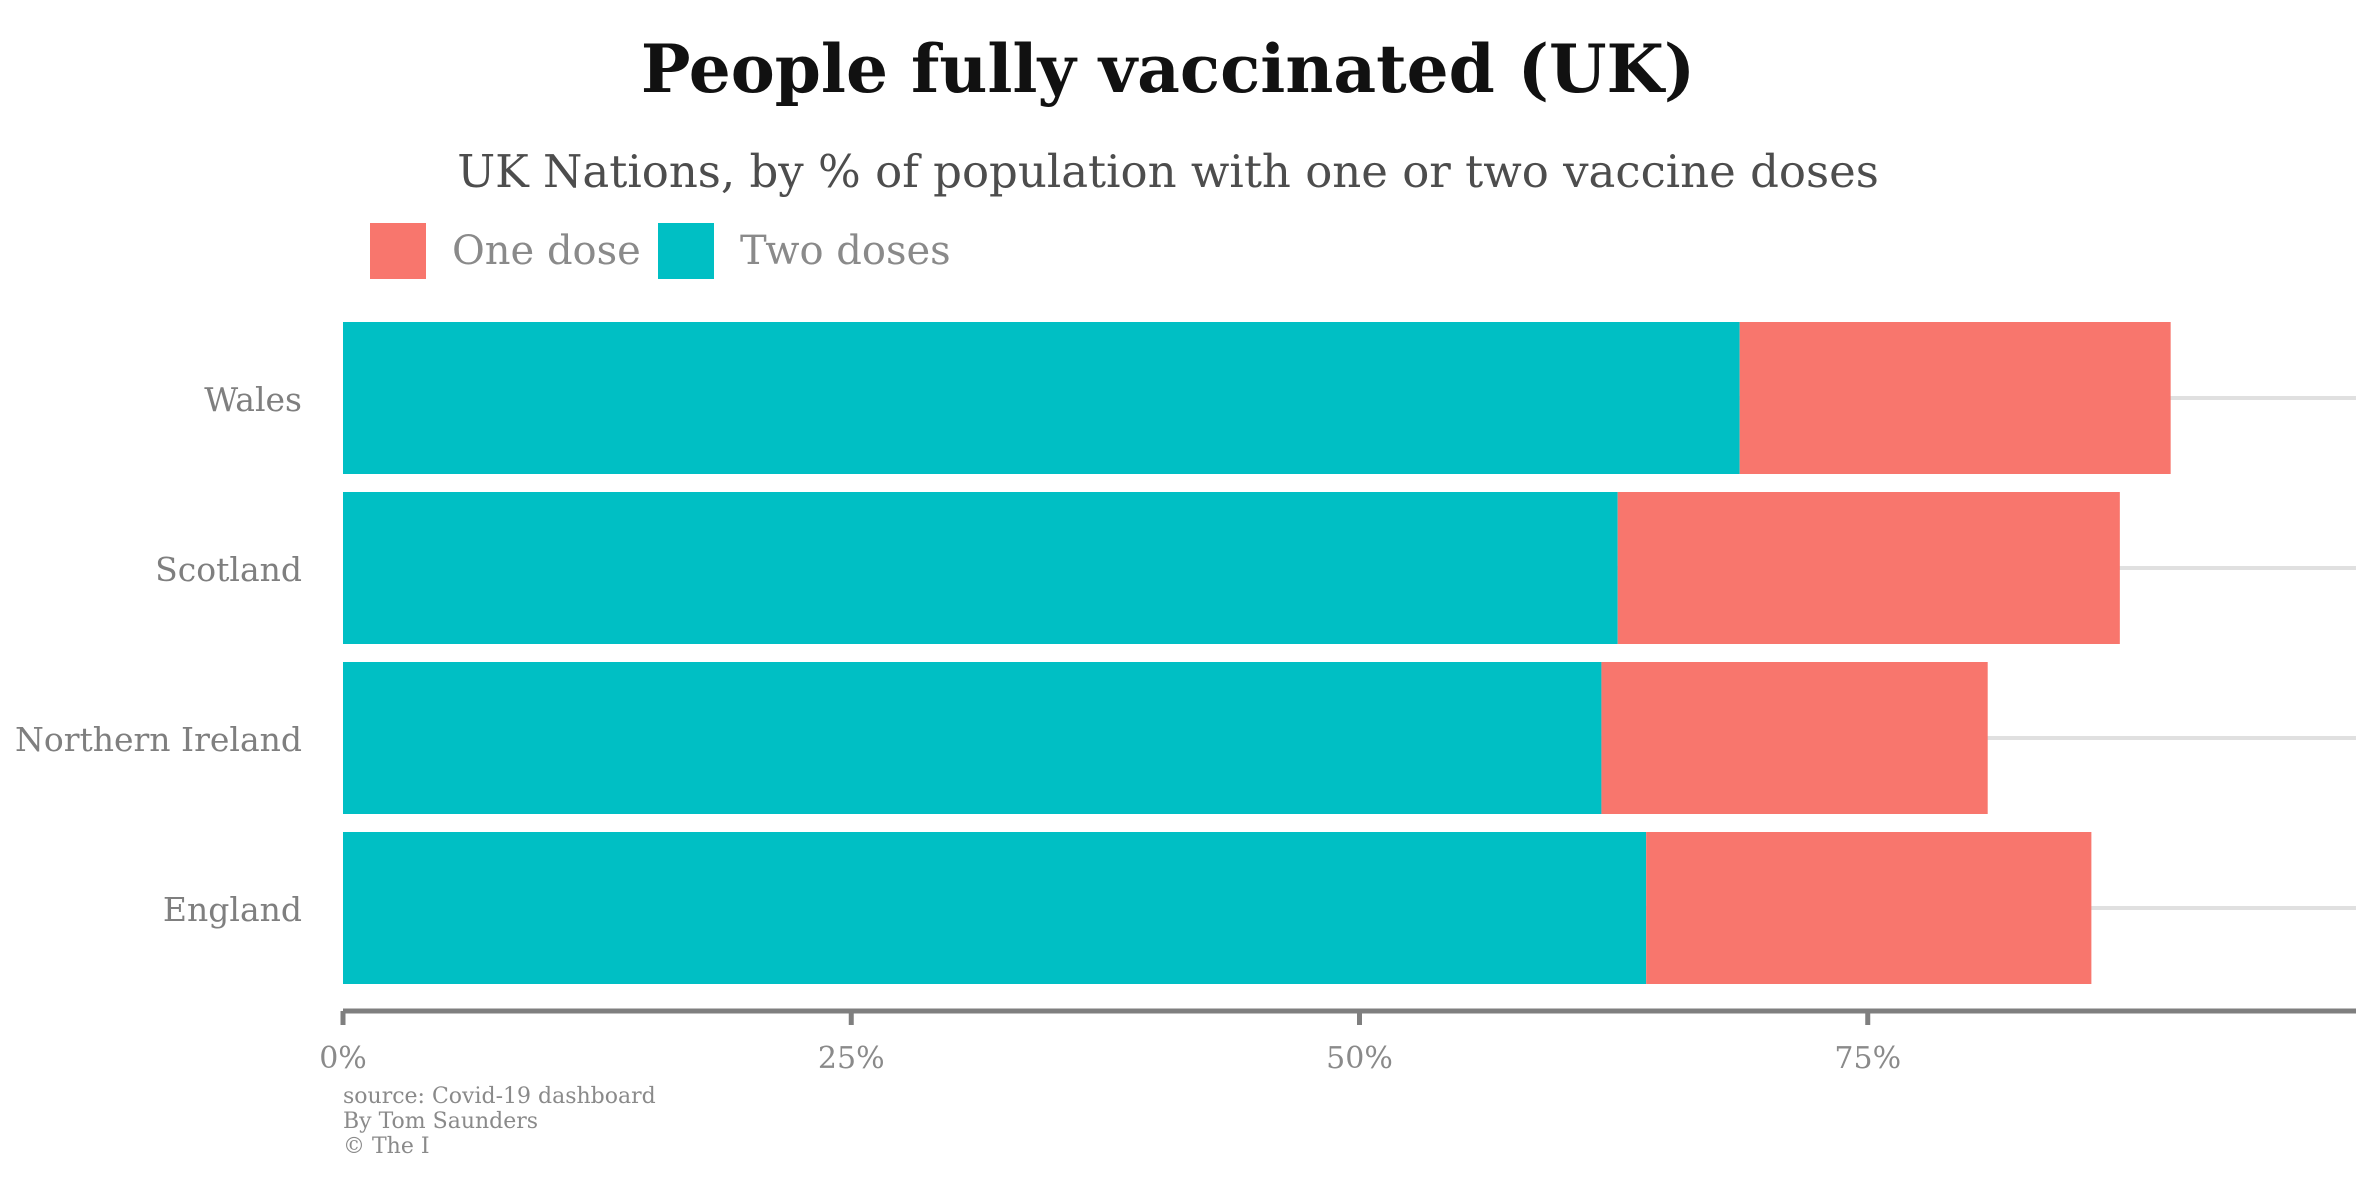  What do you see at coordinates (845, 251) in the screenshot?
I see `legend-label-two-doses: Two doses` at bounding box center [845, 251].